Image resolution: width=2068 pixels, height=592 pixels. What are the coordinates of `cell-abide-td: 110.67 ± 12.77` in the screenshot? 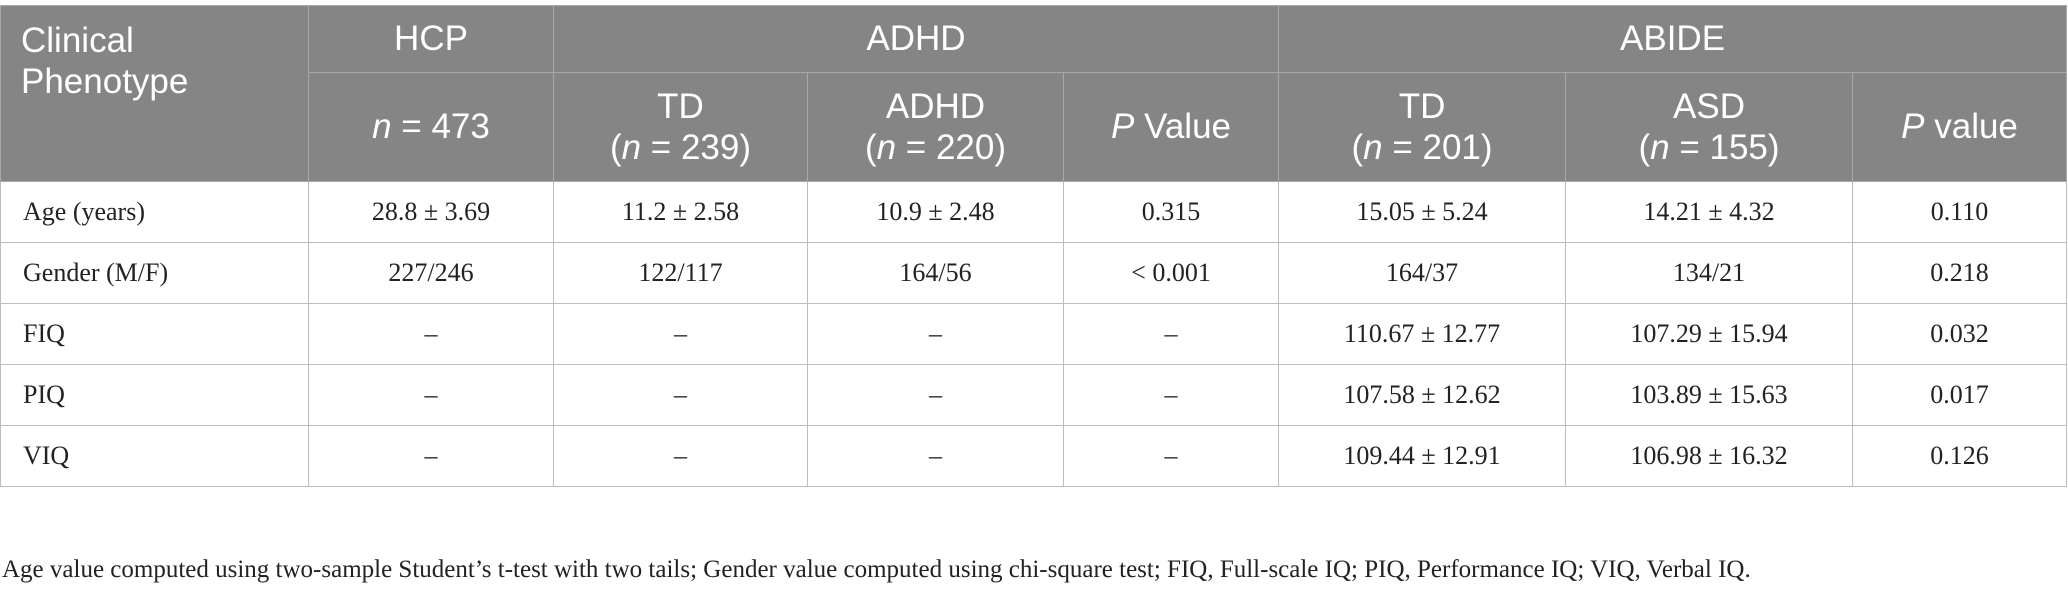 It's located at (1422, 334).